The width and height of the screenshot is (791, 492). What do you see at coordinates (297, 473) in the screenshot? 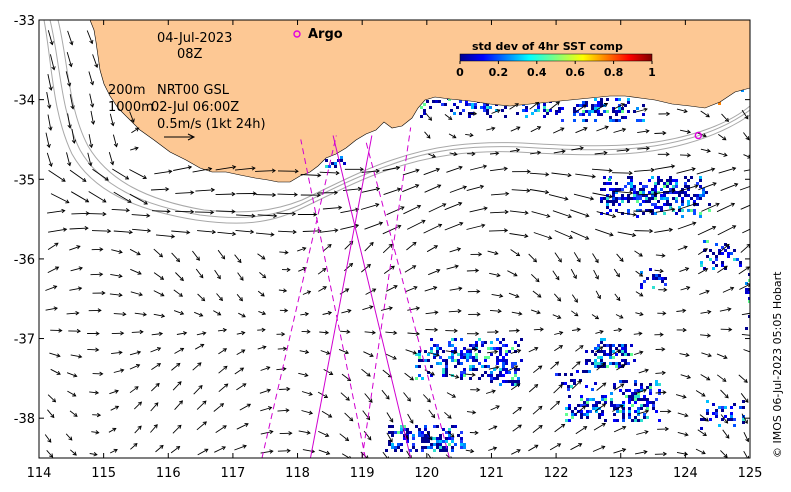
I see `x-tick-label: 118` at bounding box center [297, 473].